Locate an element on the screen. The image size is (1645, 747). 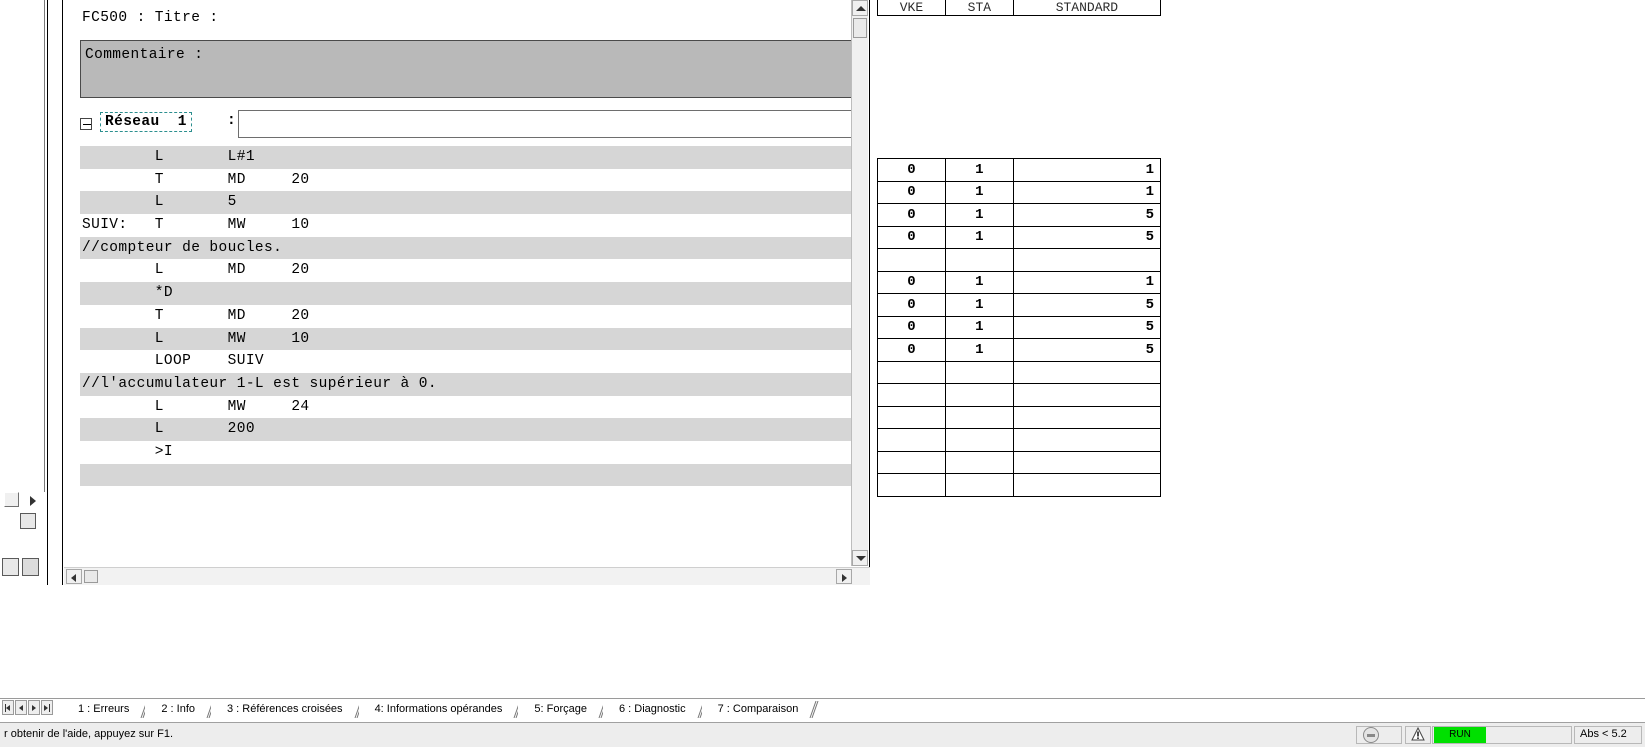
code-line-comment: //l'accumulateur 1-L est supérieur à 0. is located at coordinates (466, 384).